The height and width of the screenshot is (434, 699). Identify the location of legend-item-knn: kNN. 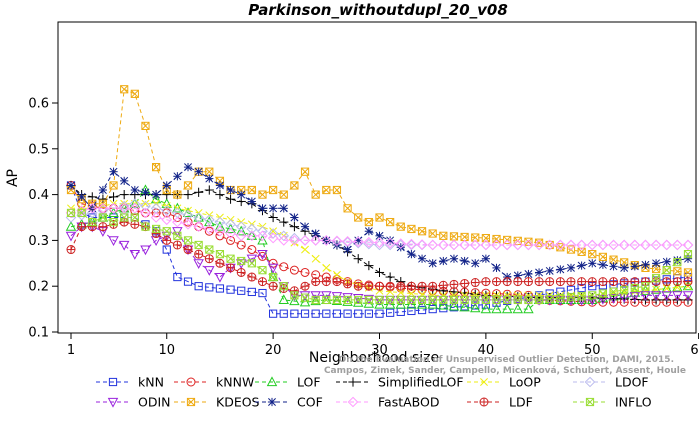
(130, 382).